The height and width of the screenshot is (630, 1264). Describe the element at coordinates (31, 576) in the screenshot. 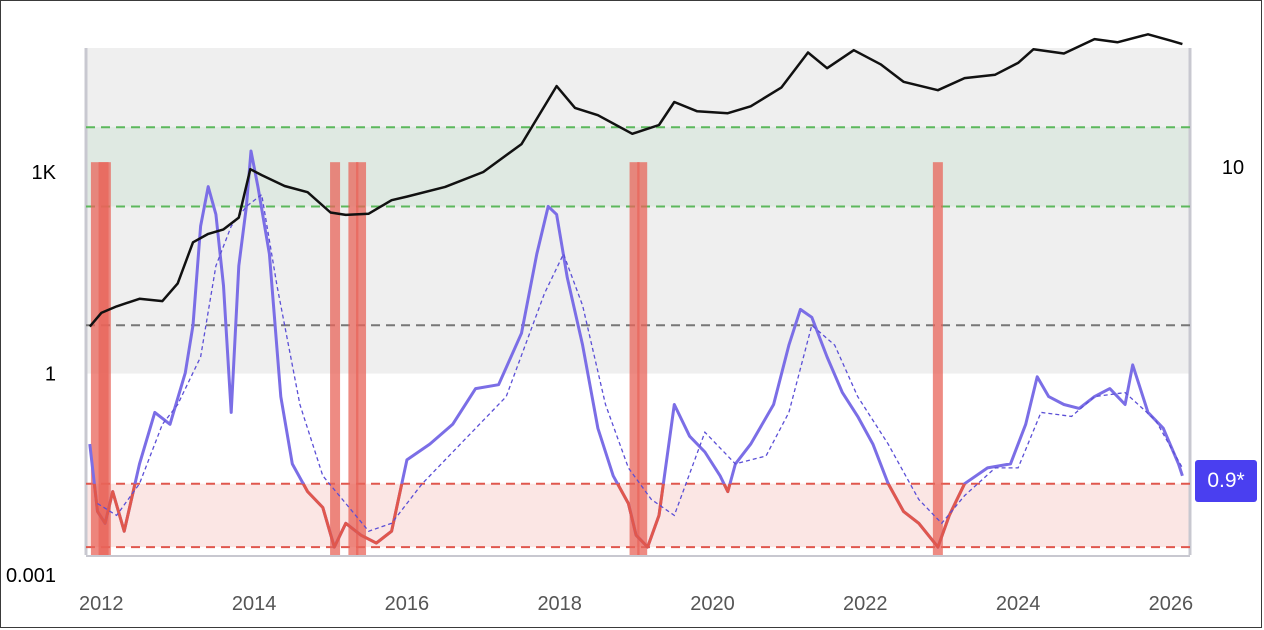

I see `y-left-tick-label: 0.001` at that location.